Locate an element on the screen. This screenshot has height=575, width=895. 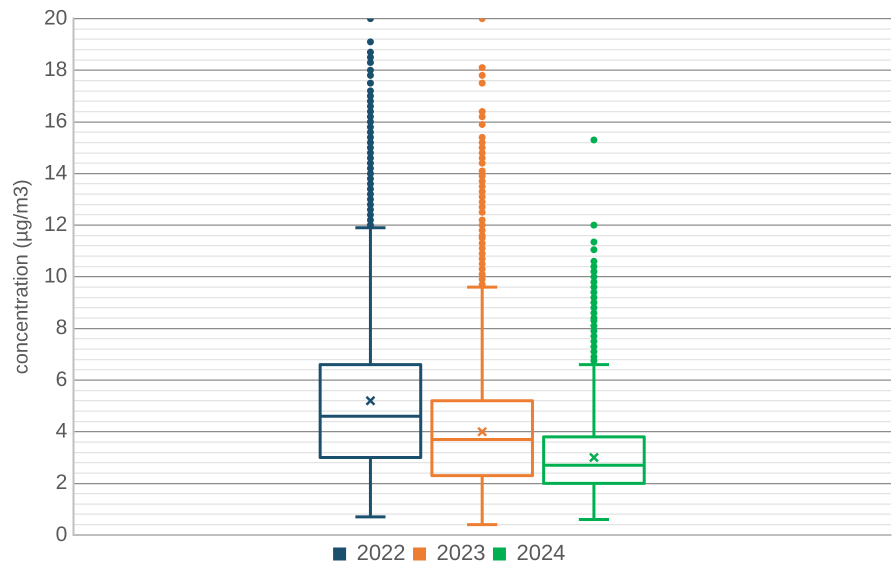
y-tick-label: 0 is located at coordinates (62, 534).